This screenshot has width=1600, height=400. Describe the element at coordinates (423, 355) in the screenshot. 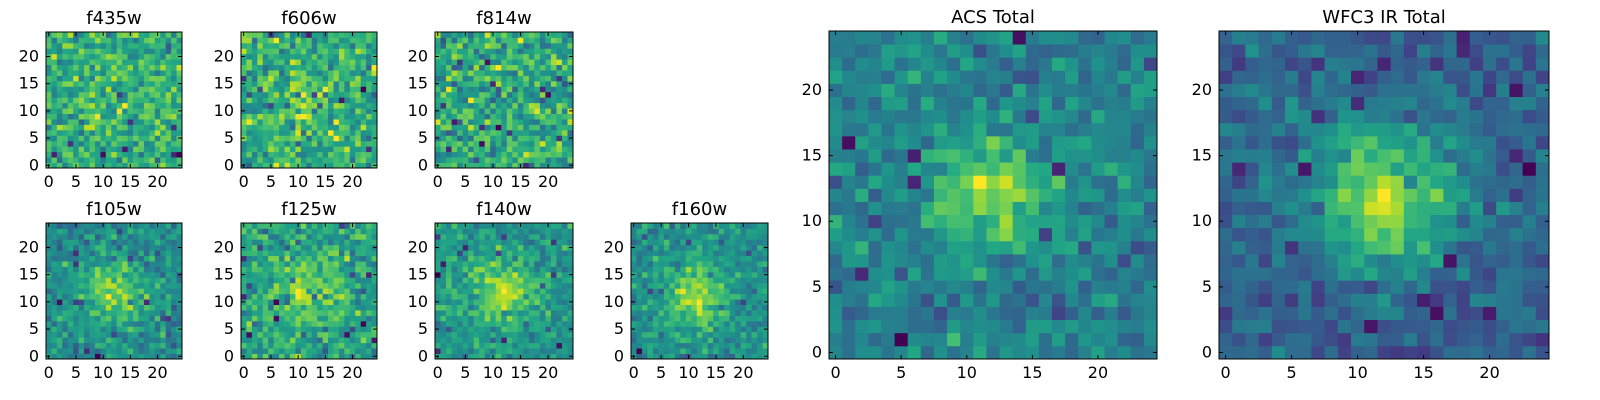

I see `y-tick-label: 0` at that location.